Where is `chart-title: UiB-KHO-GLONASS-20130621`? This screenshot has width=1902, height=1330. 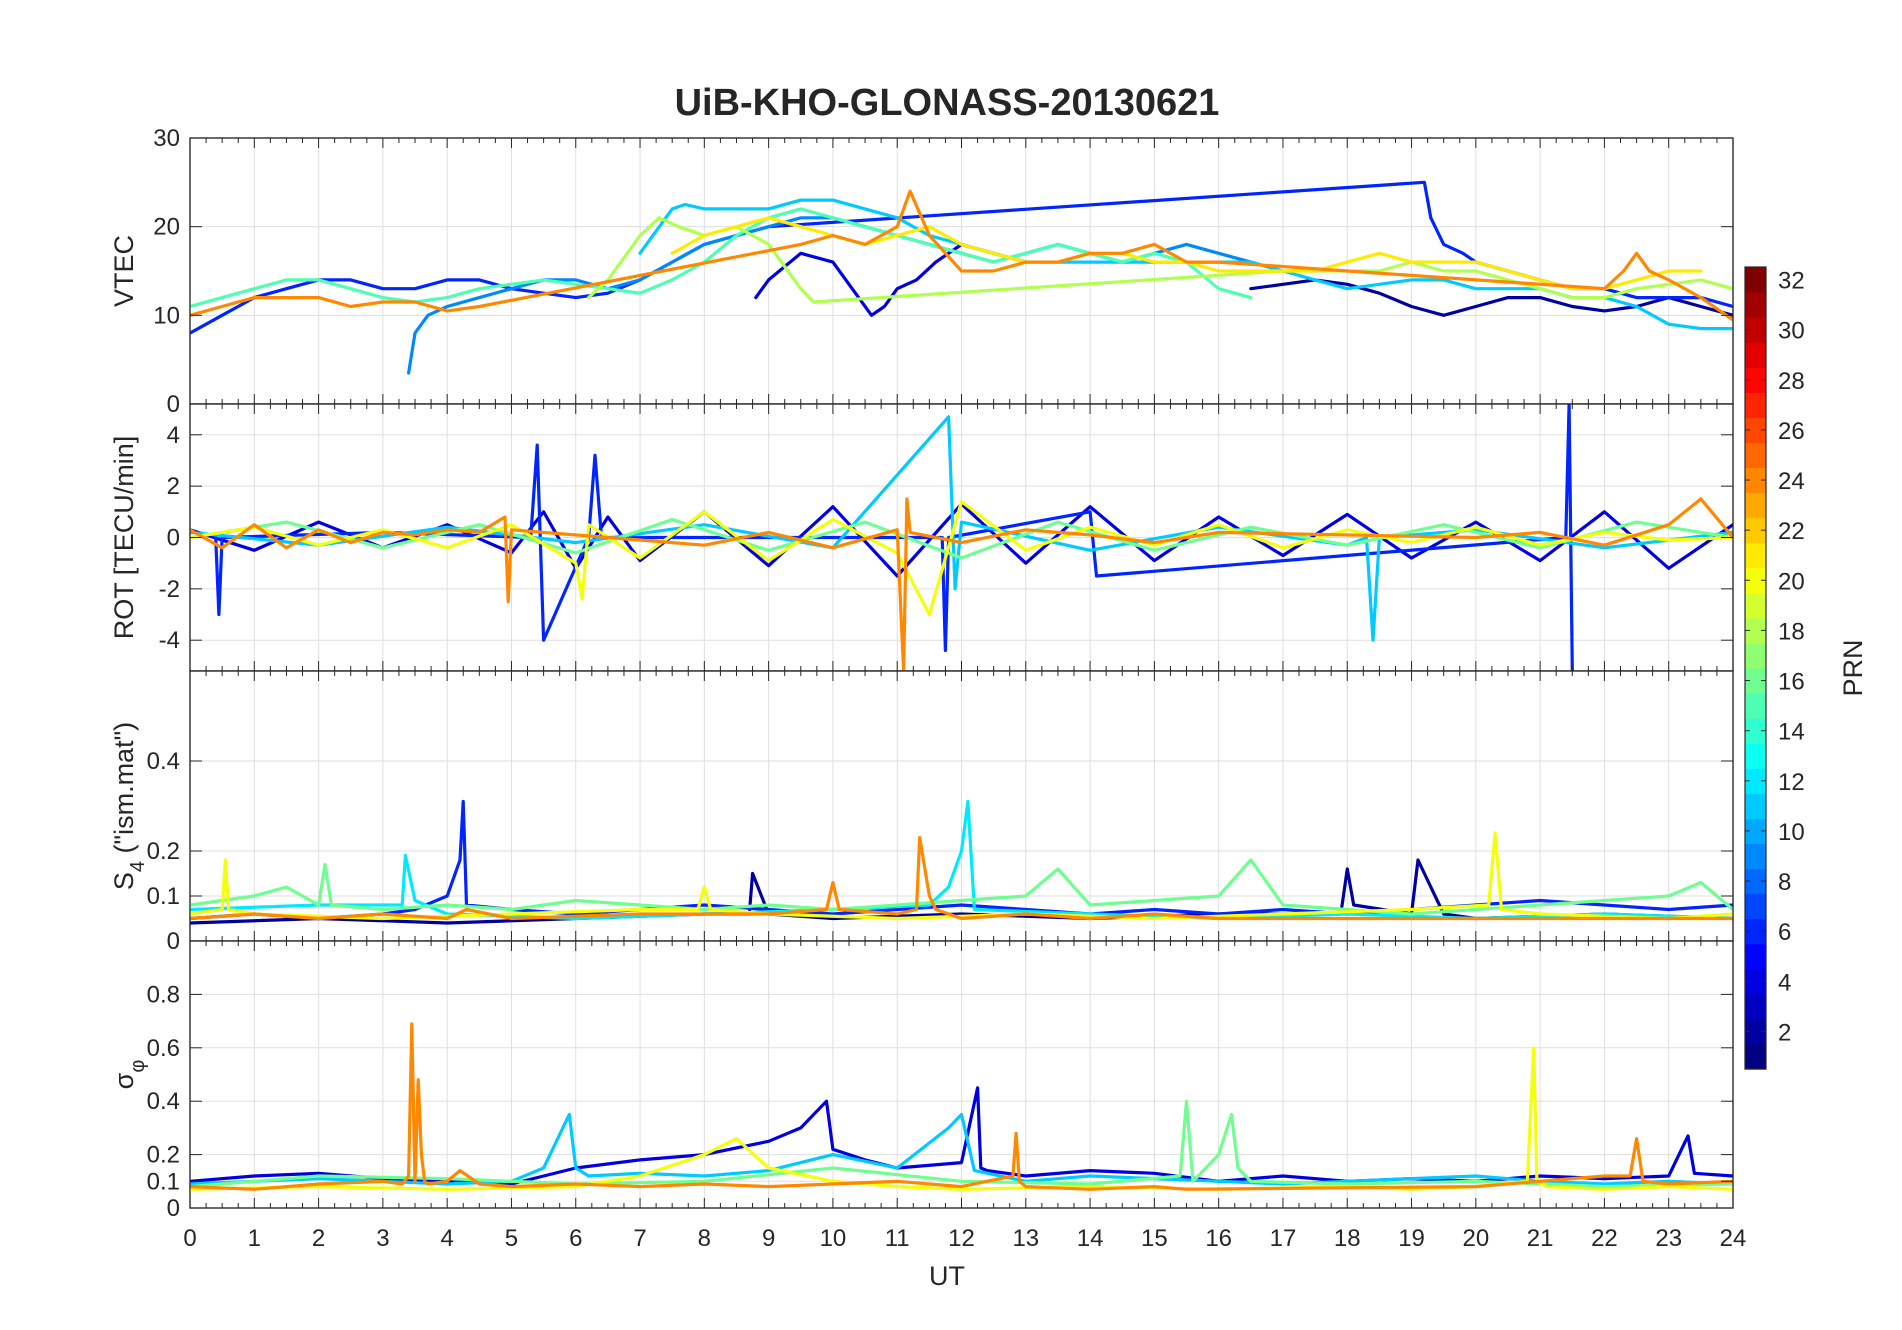
chart-title: UiB-KHO-GLONASS-20130621 is located at coordinates (947, 103).